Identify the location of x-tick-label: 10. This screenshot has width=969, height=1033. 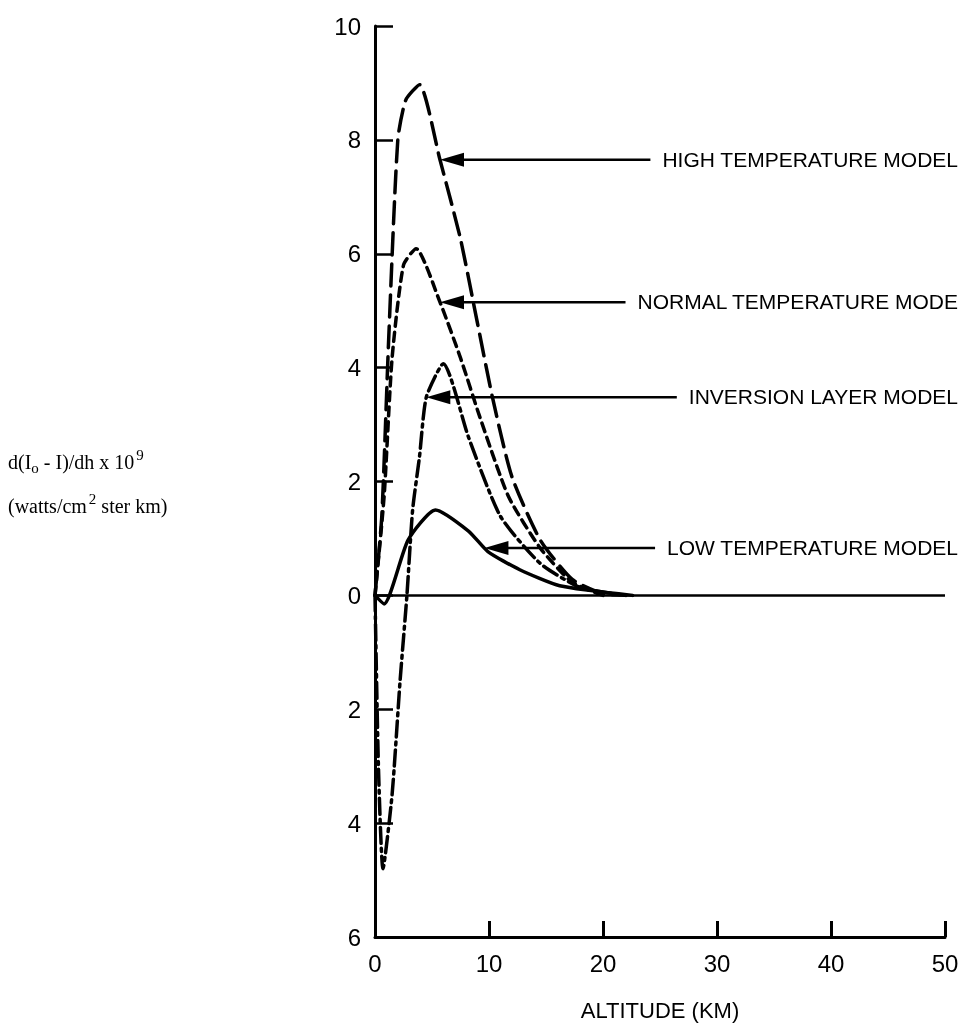
(489, 963).